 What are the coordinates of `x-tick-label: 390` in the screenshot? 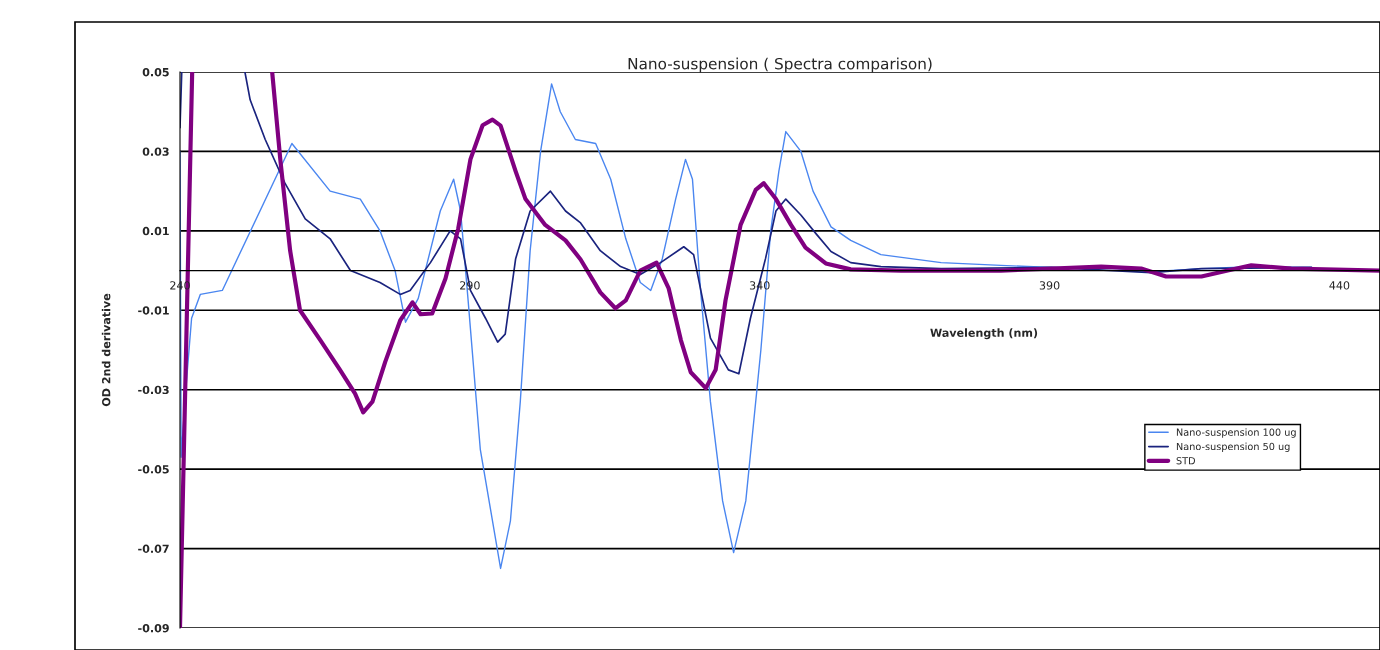 It's located at (1049, 285).